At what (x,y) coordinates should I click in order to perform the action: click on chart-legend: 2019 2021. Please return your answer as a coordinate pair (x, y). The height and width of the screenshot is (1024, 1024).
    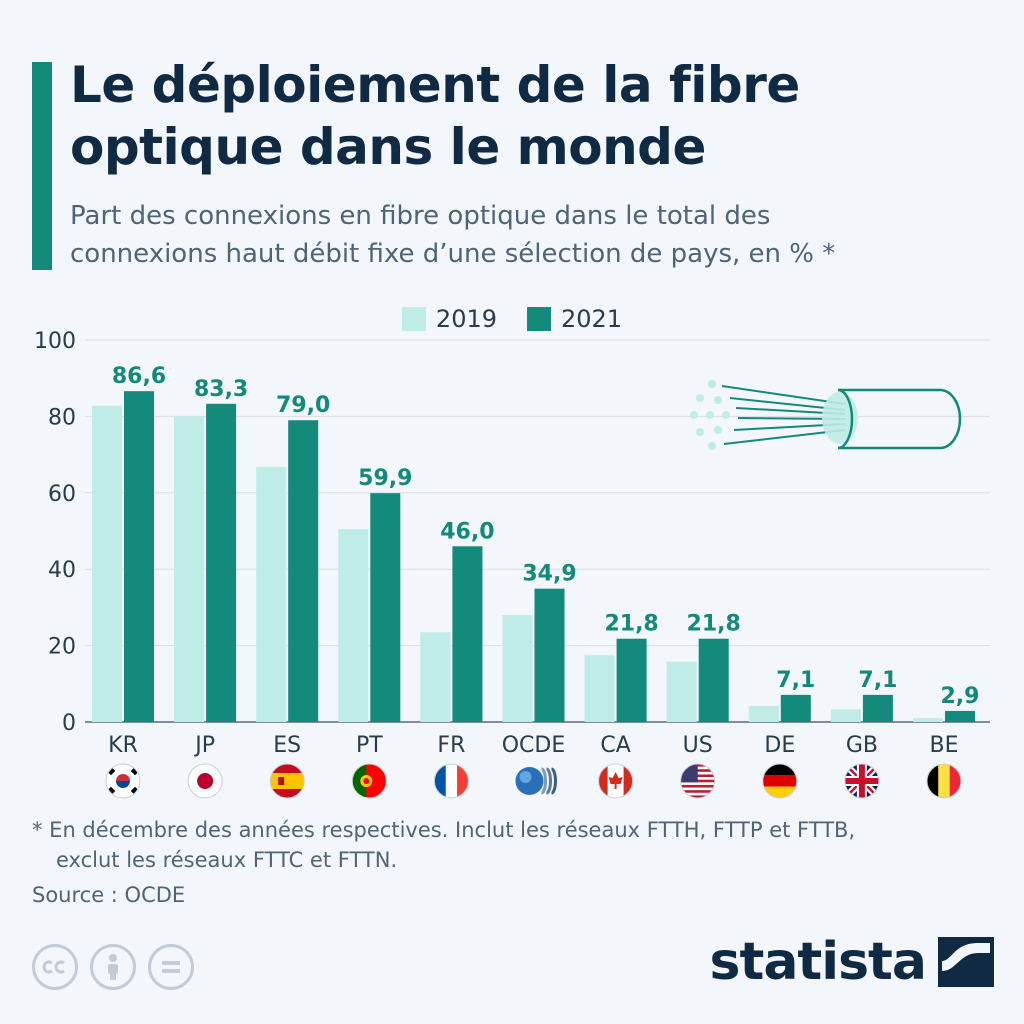
    Looking at the image, I should click on (512, 319).